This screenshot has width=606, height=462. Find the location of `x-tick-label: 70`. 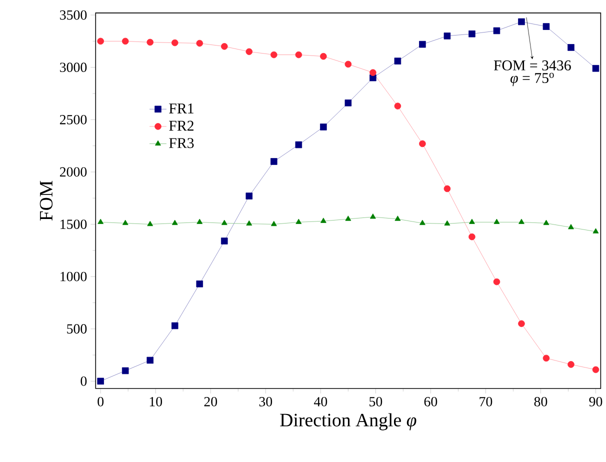

x-tick-label: 70 is located at coordinates (486, 401).